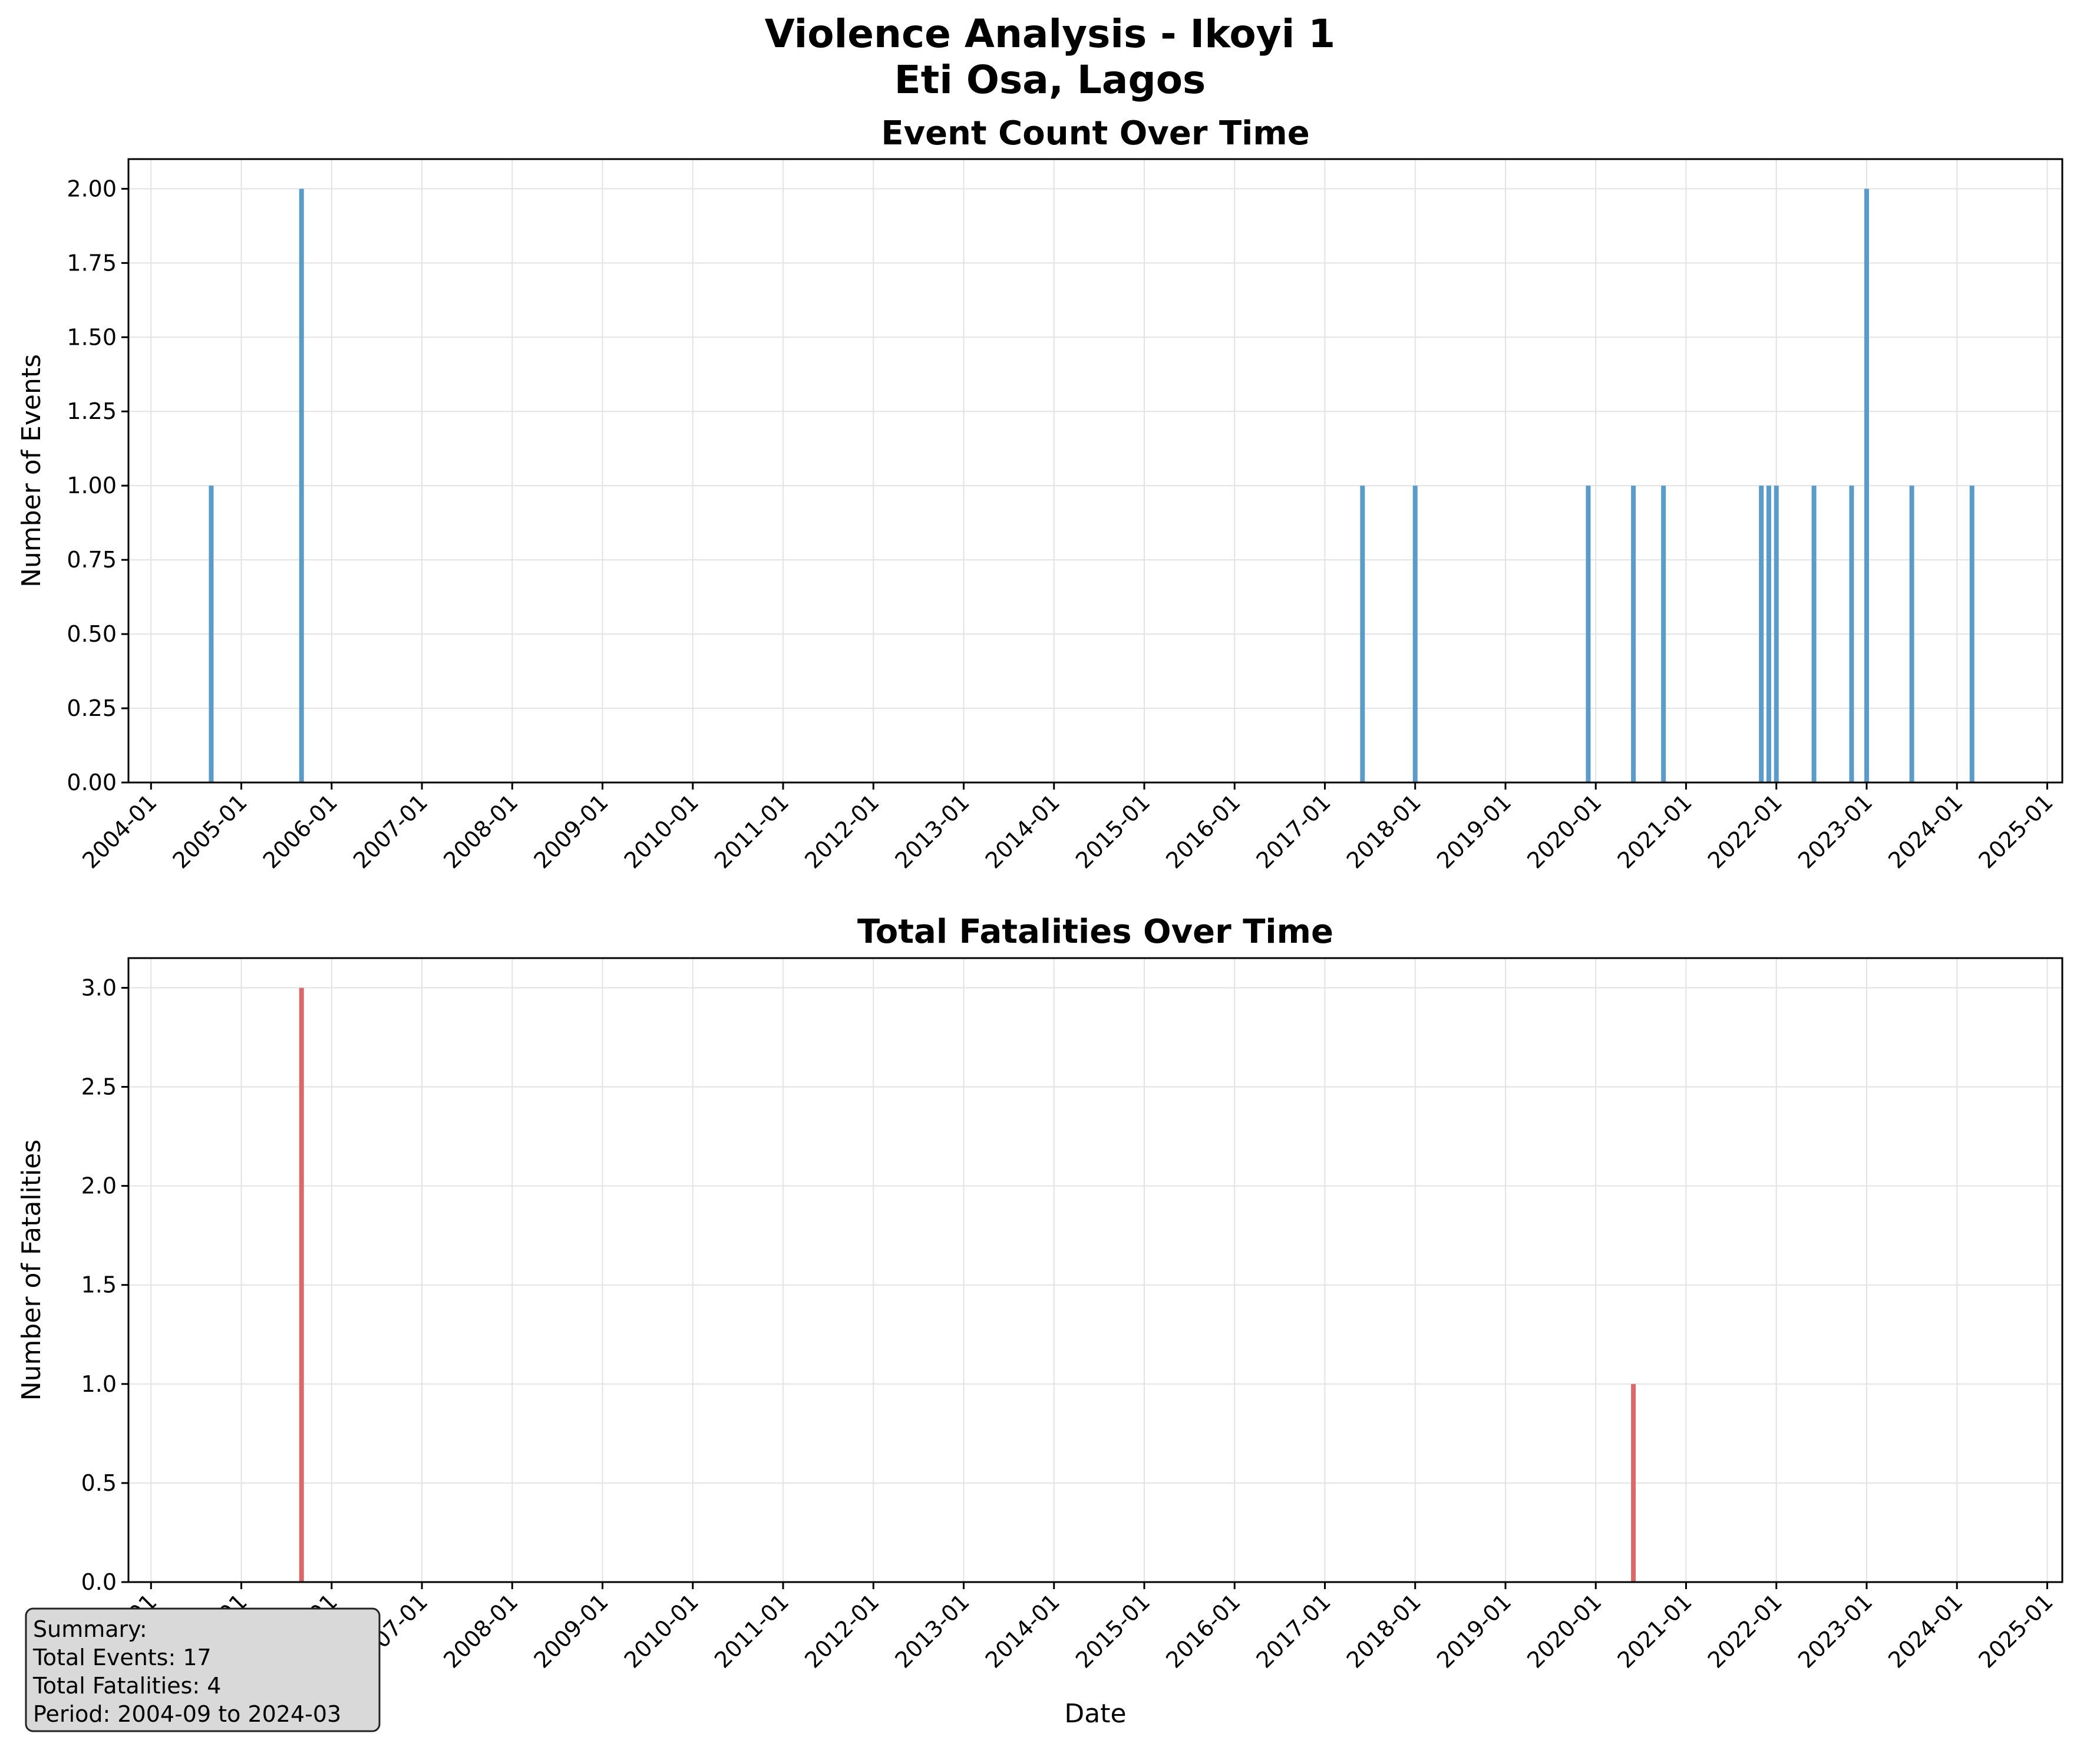 This screenshot has height=1740, width=2100. I want to click on y-tick-label: 0.50, so click(92, 634).